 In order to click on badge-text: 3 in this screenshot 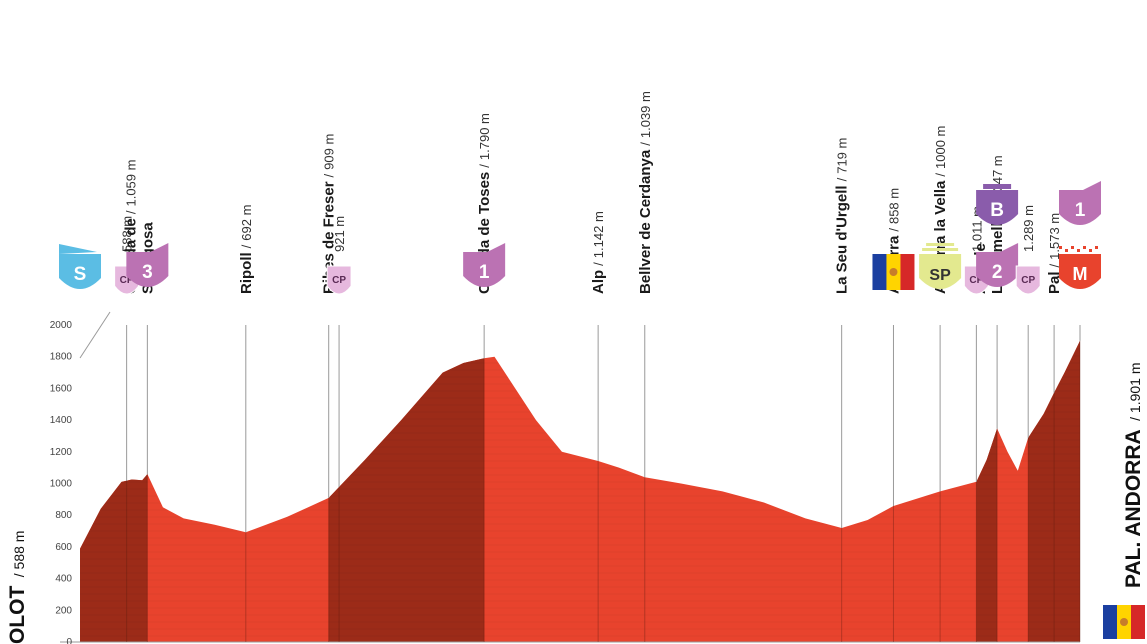, I will do `click(147, 272)`.